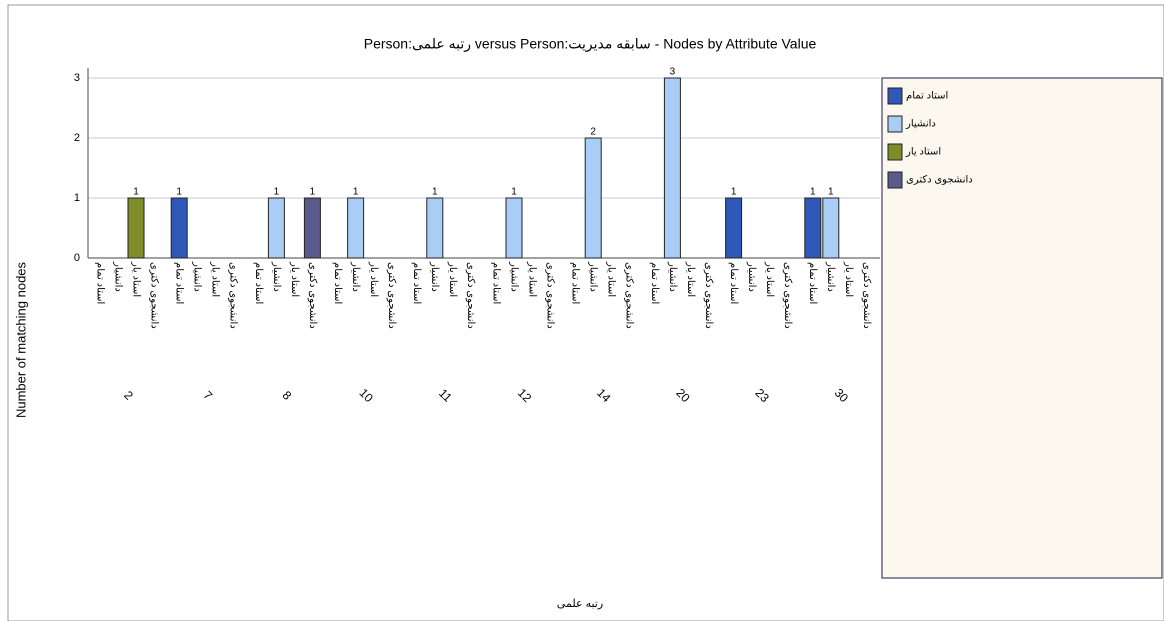 The image size is (1164, 621). What do you see at coordinates (77, 198) in the screenshot?
I see `y-tick-label: 1` at bounding box center [77, 198].